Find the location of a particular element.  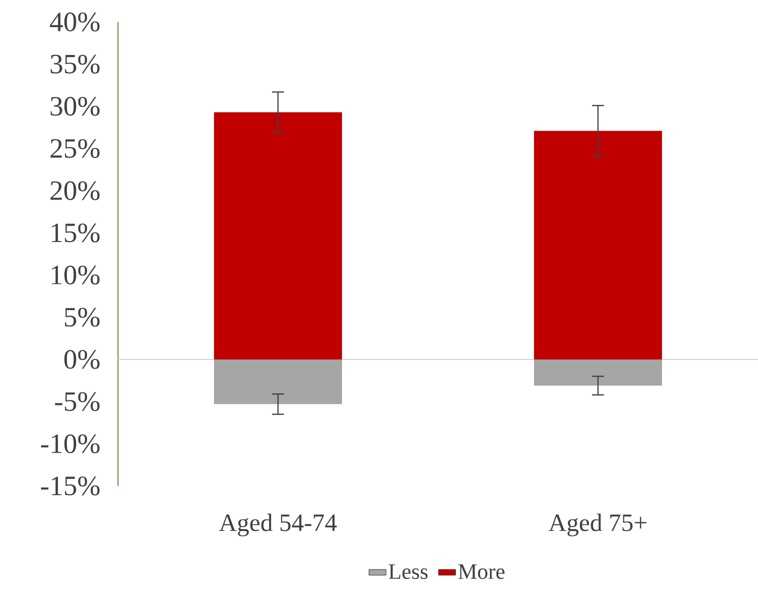

x-tick-label: Aged 54-74 is located at coordinates (278, 525).